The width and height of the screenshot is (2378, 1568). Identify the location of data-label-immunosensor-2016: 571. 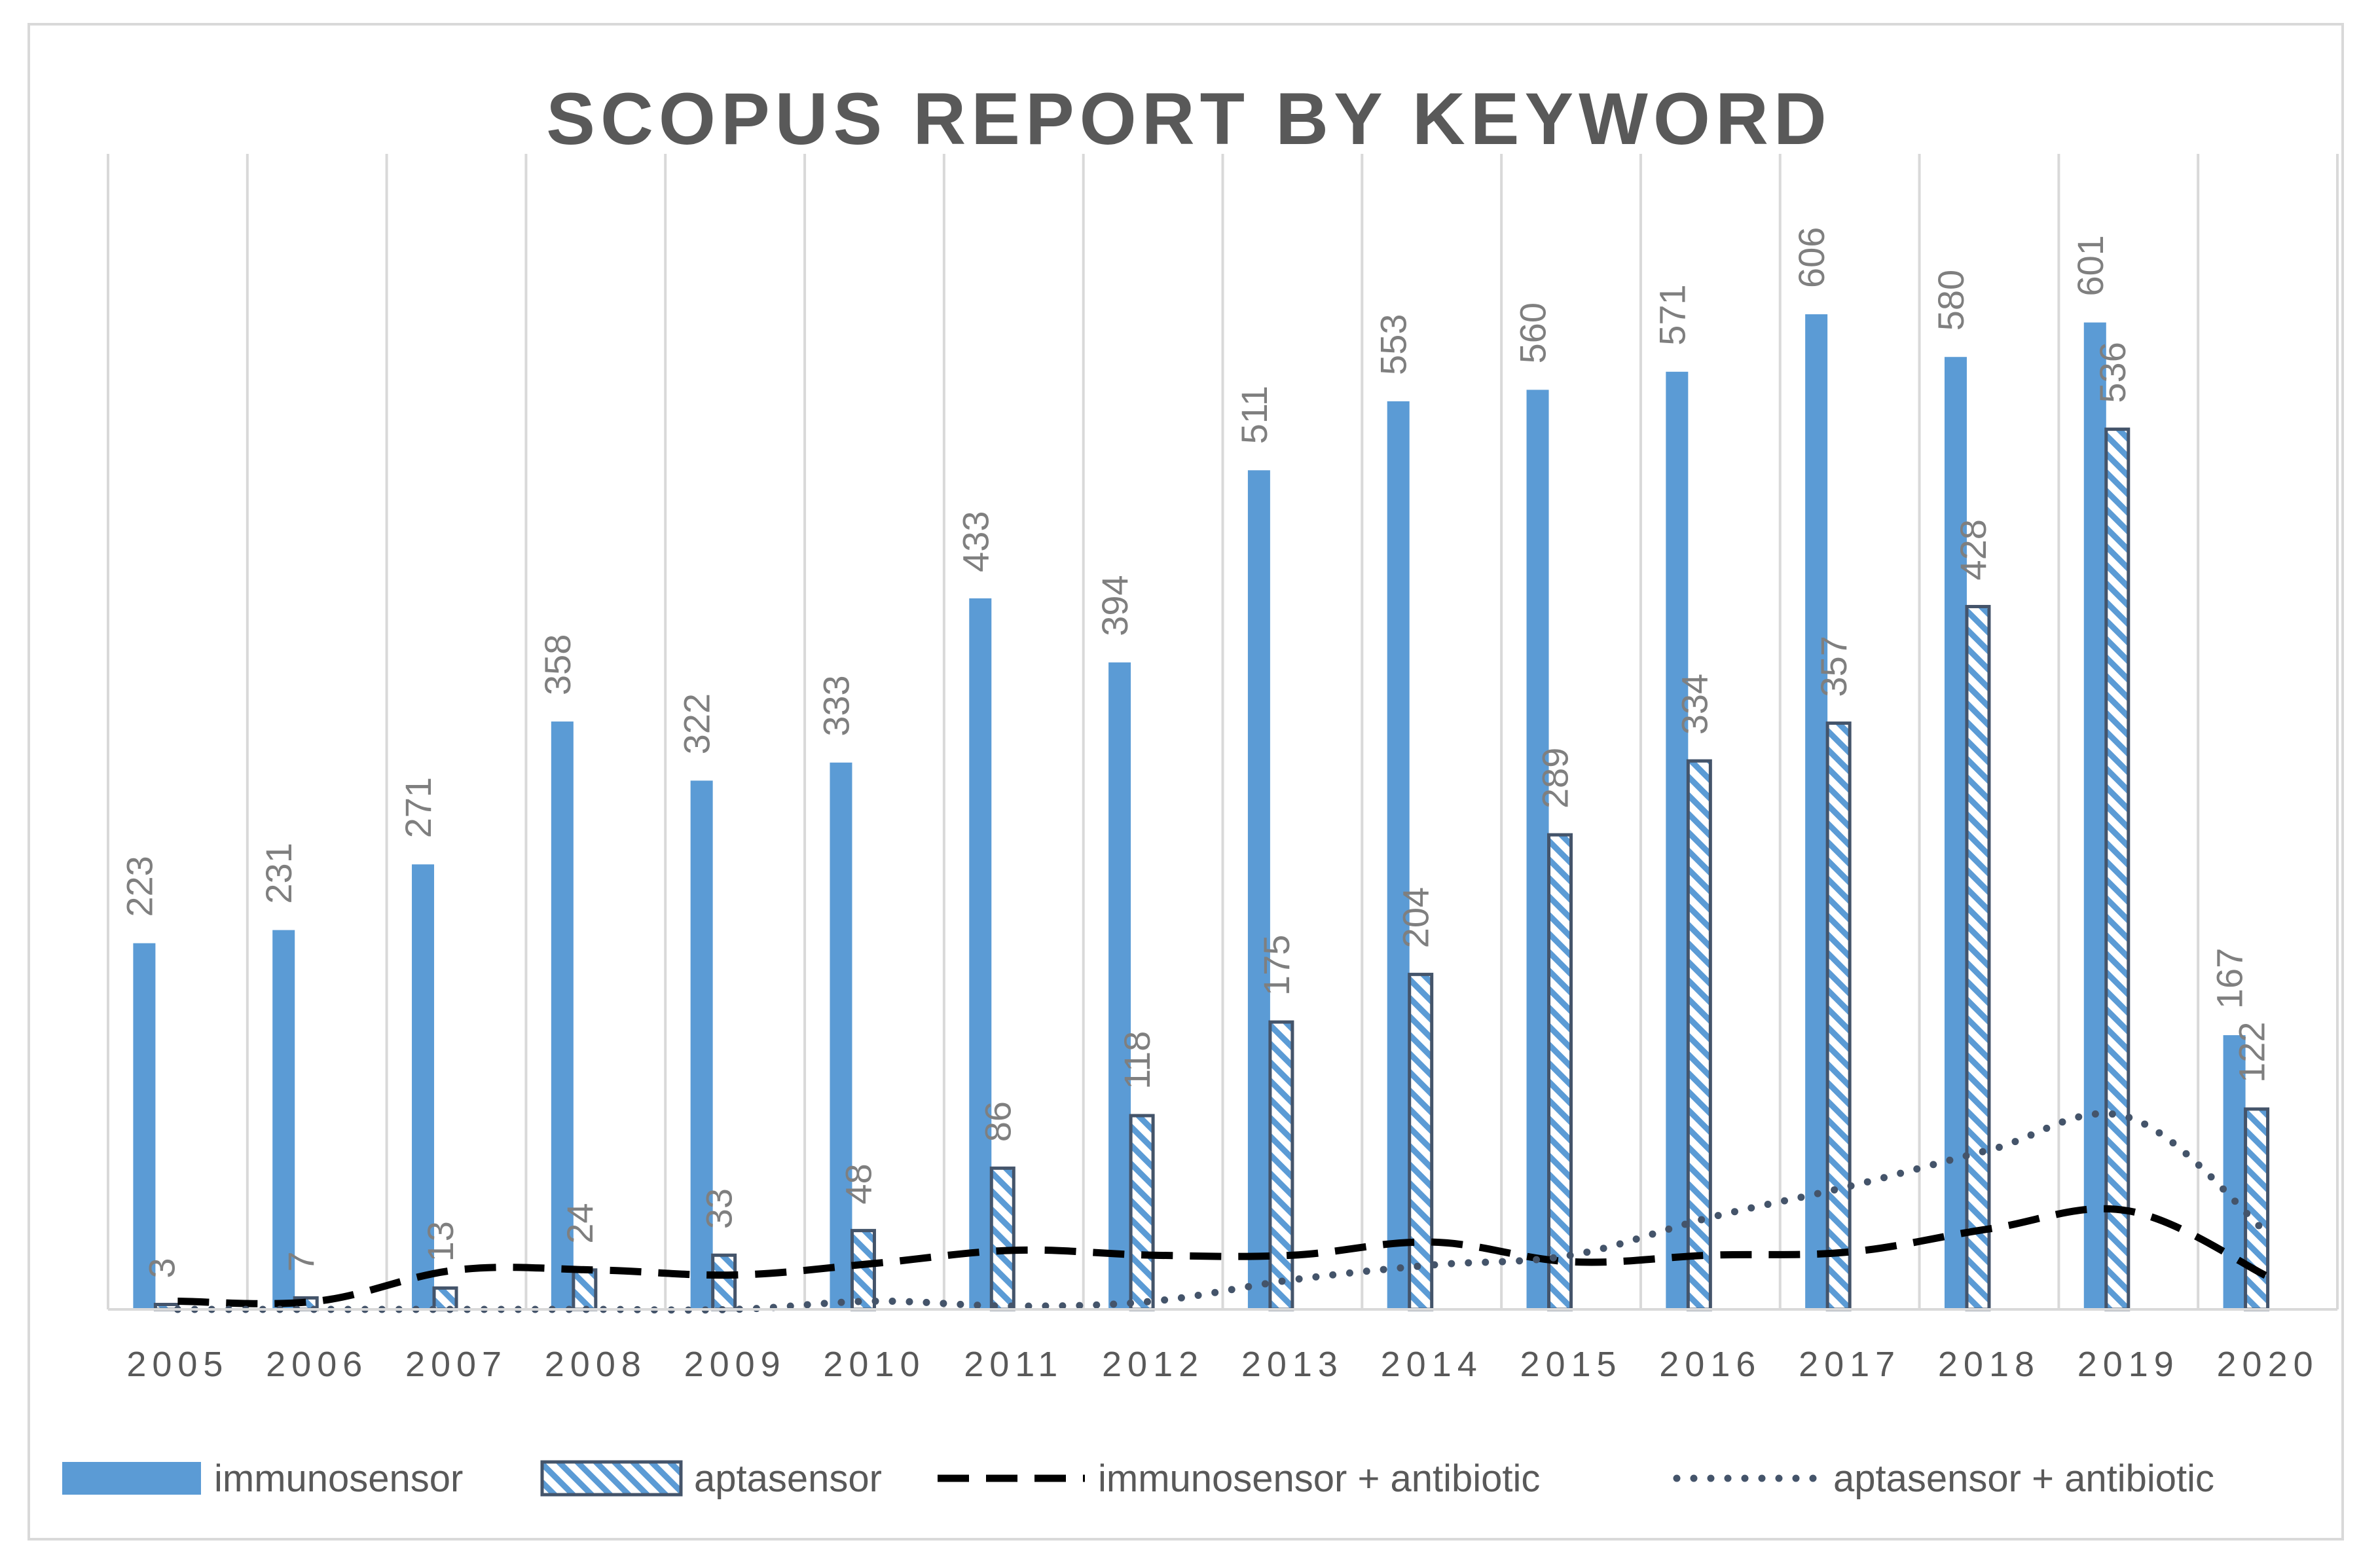
(1671, 314).